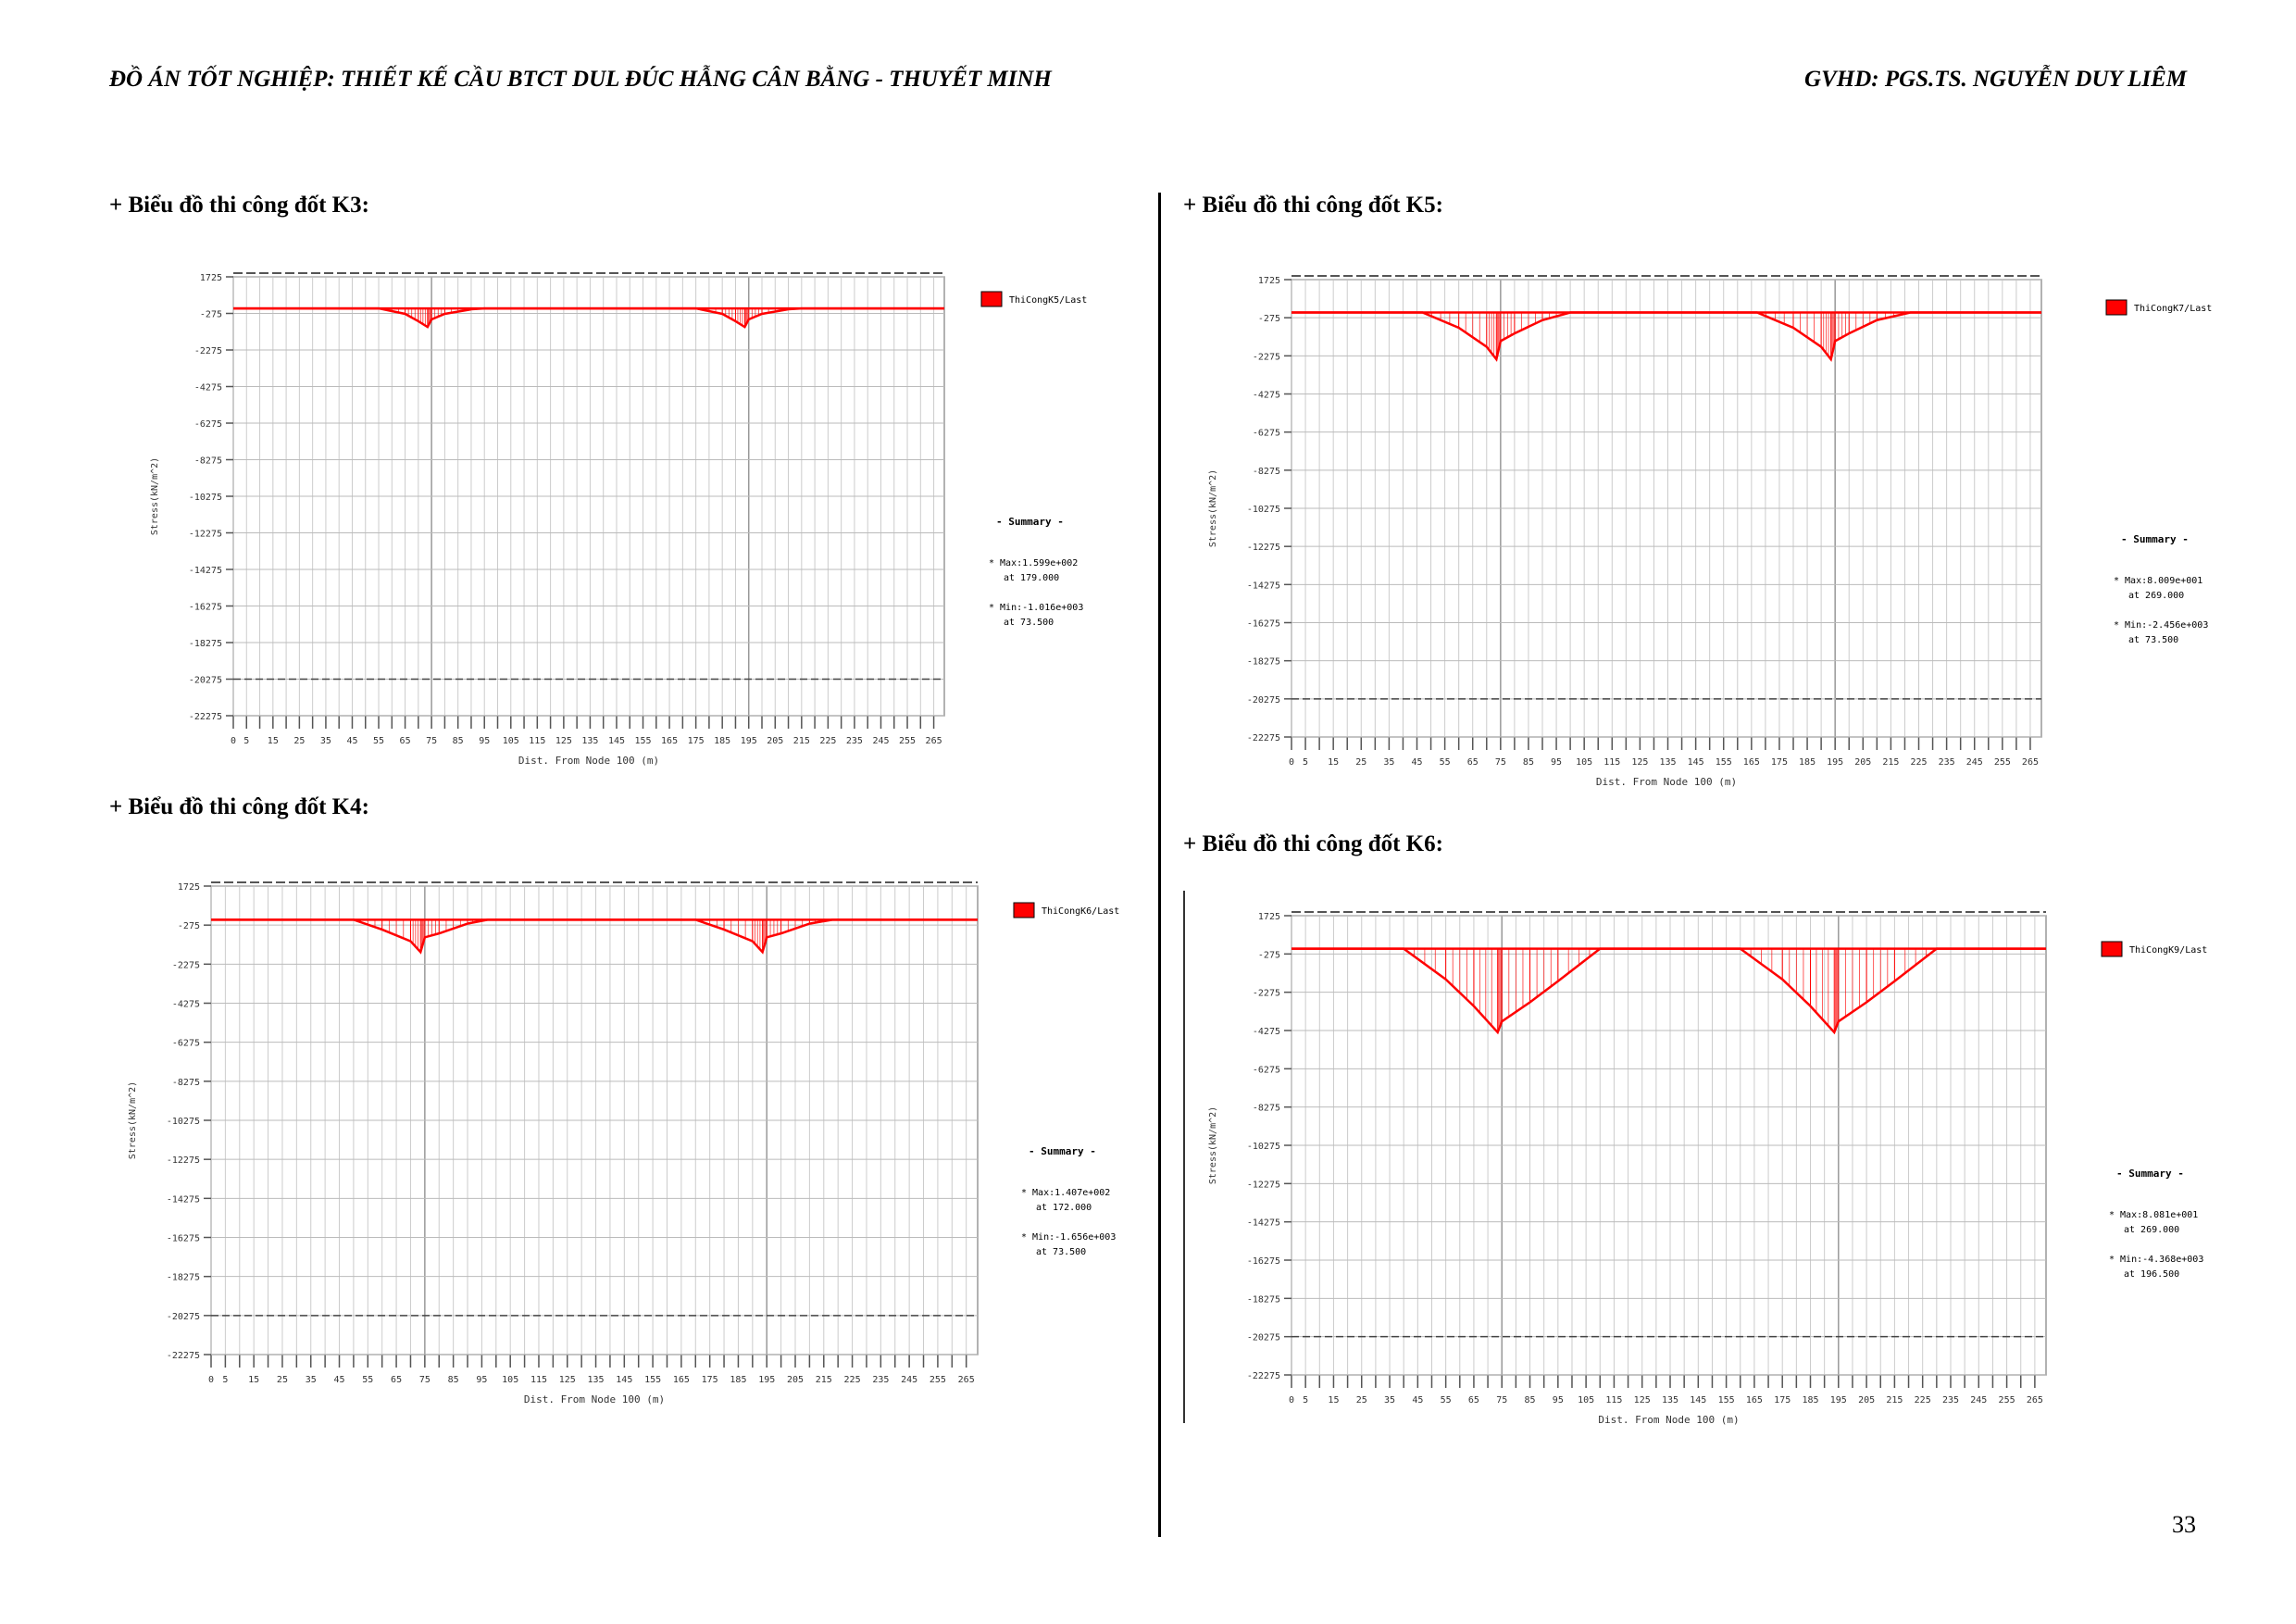 The image size is (2296, 1624). I want to click on x-tick-label: 15, so click(253, 1380).